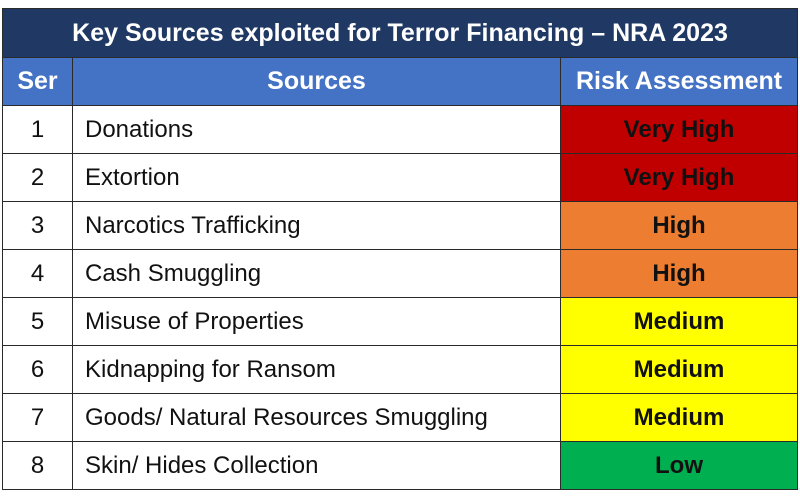  I want to click on header-sources: Sources, so click(316, 81).